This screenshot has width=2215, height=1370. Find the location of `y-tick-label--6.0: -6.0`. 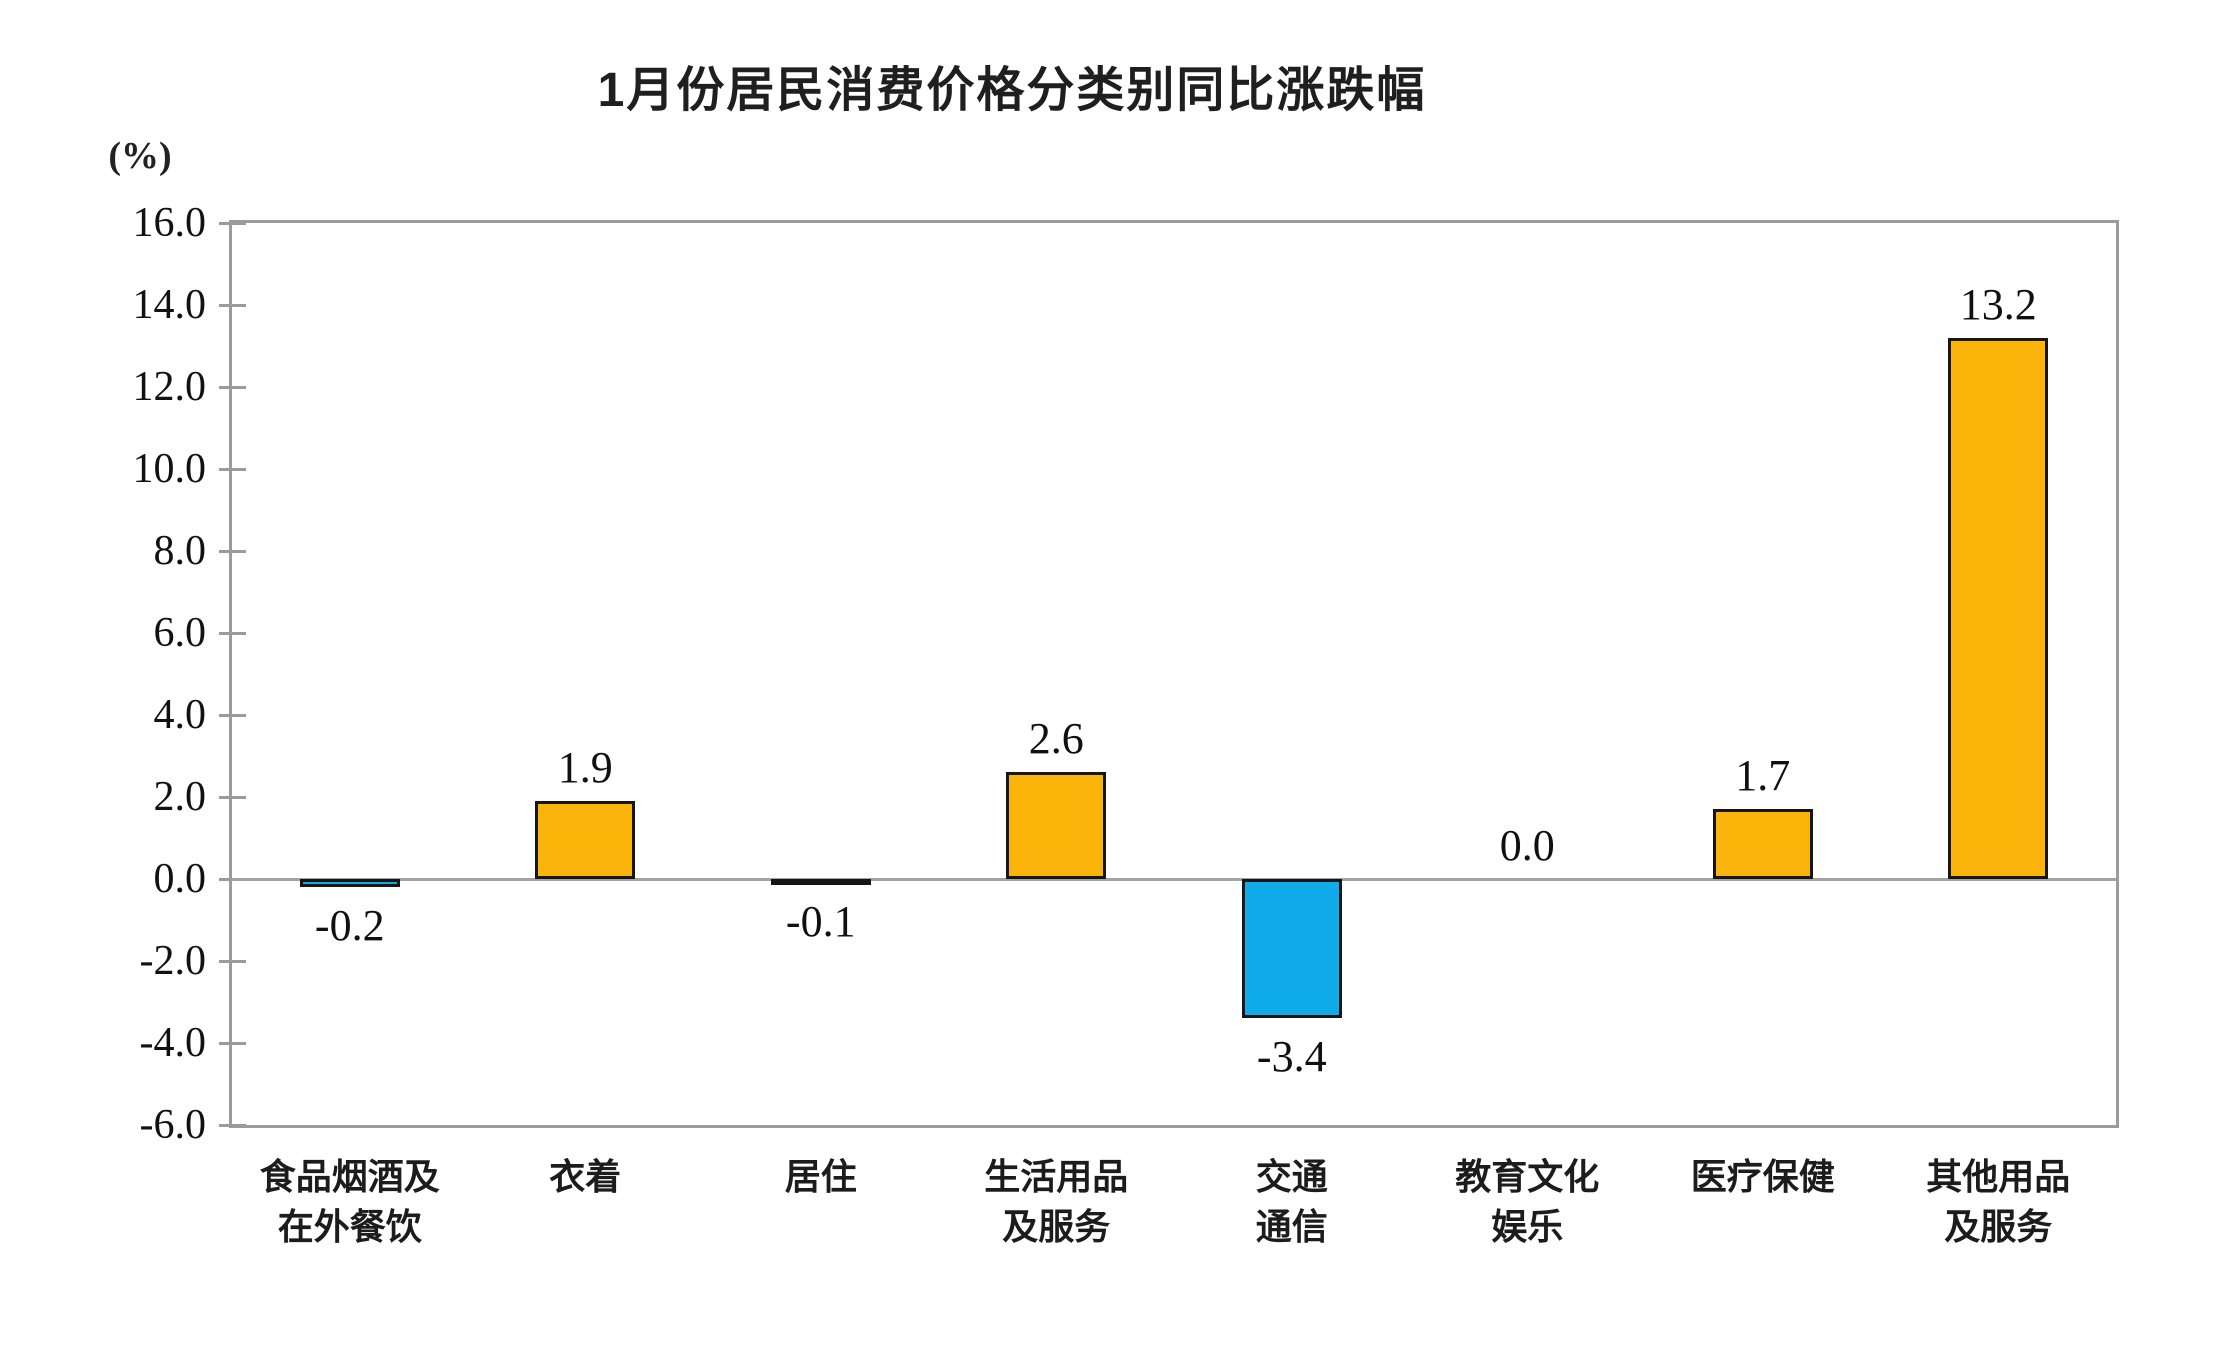

y-tick-label--6.0: -6.0 is located at coordinates (173, 1125).